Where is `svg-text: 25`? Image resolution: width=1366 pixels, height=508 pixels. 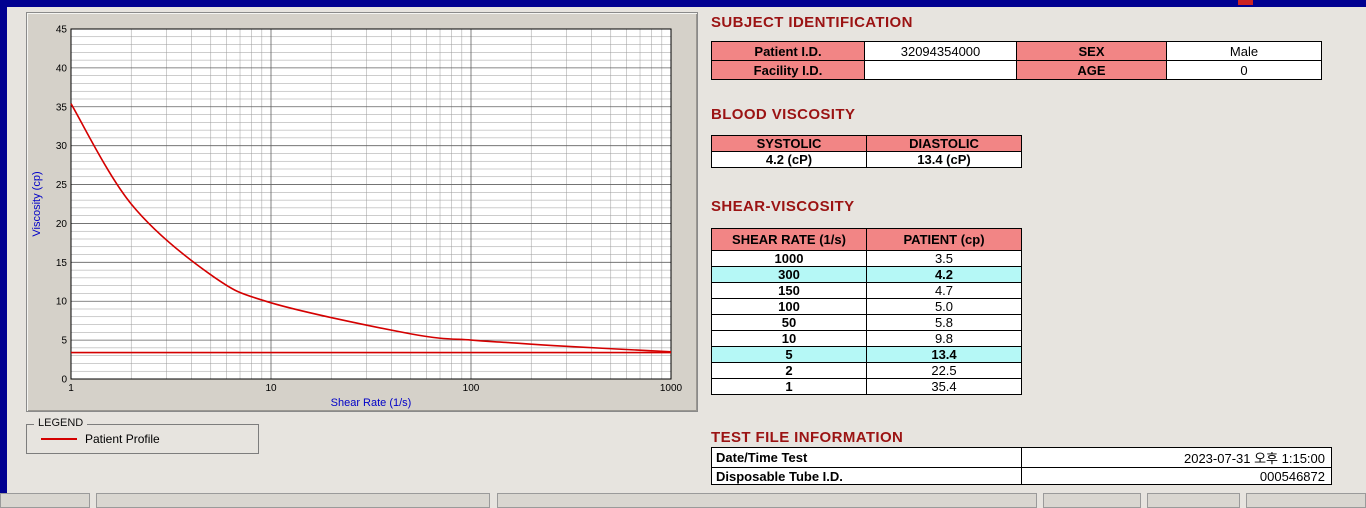
svg-text: 25 is located at coordinates (62, 185).